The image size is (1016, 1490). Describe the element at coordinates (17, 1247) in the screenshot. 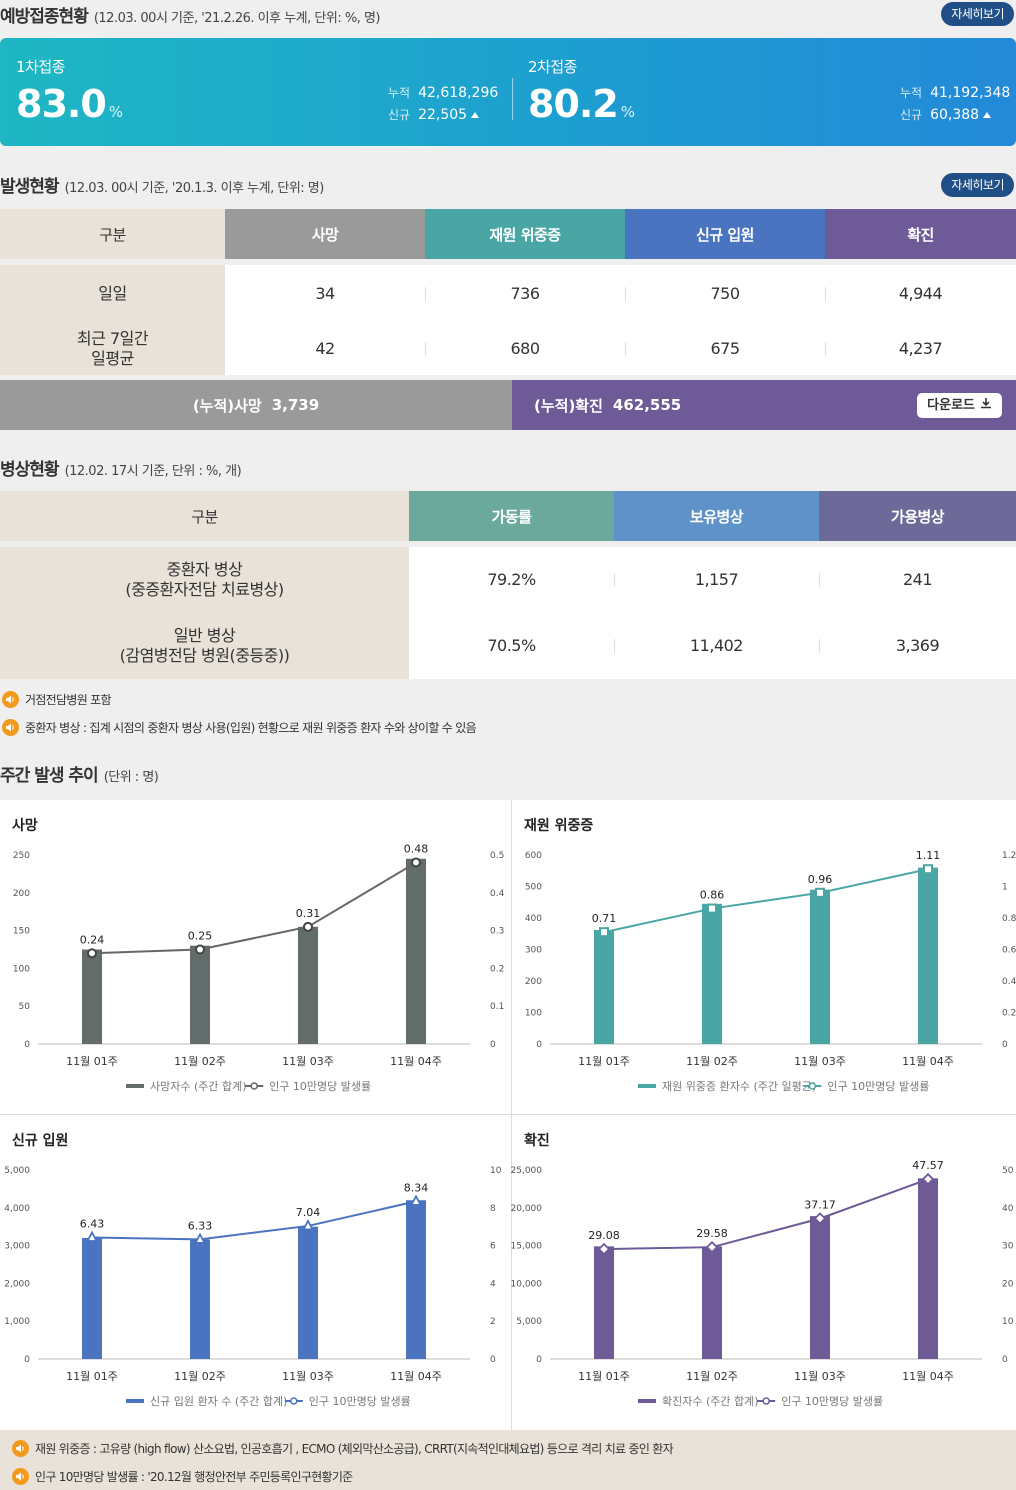

I see `y-tick-label: 3,000` at that location.